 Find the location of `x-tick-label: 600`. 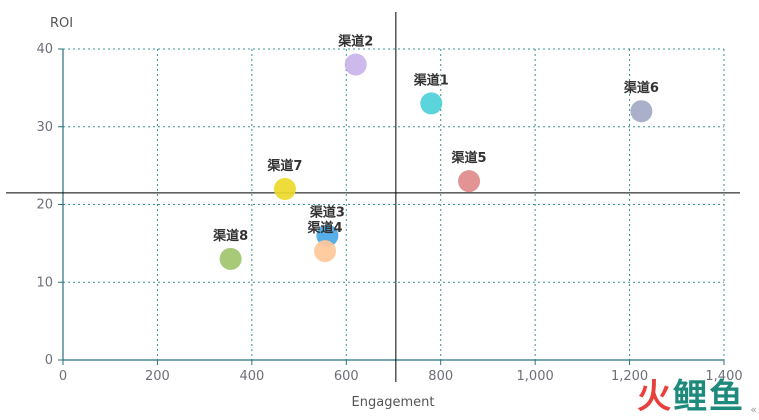

x-tick-label: 600 is located at coordinates (346, 376).